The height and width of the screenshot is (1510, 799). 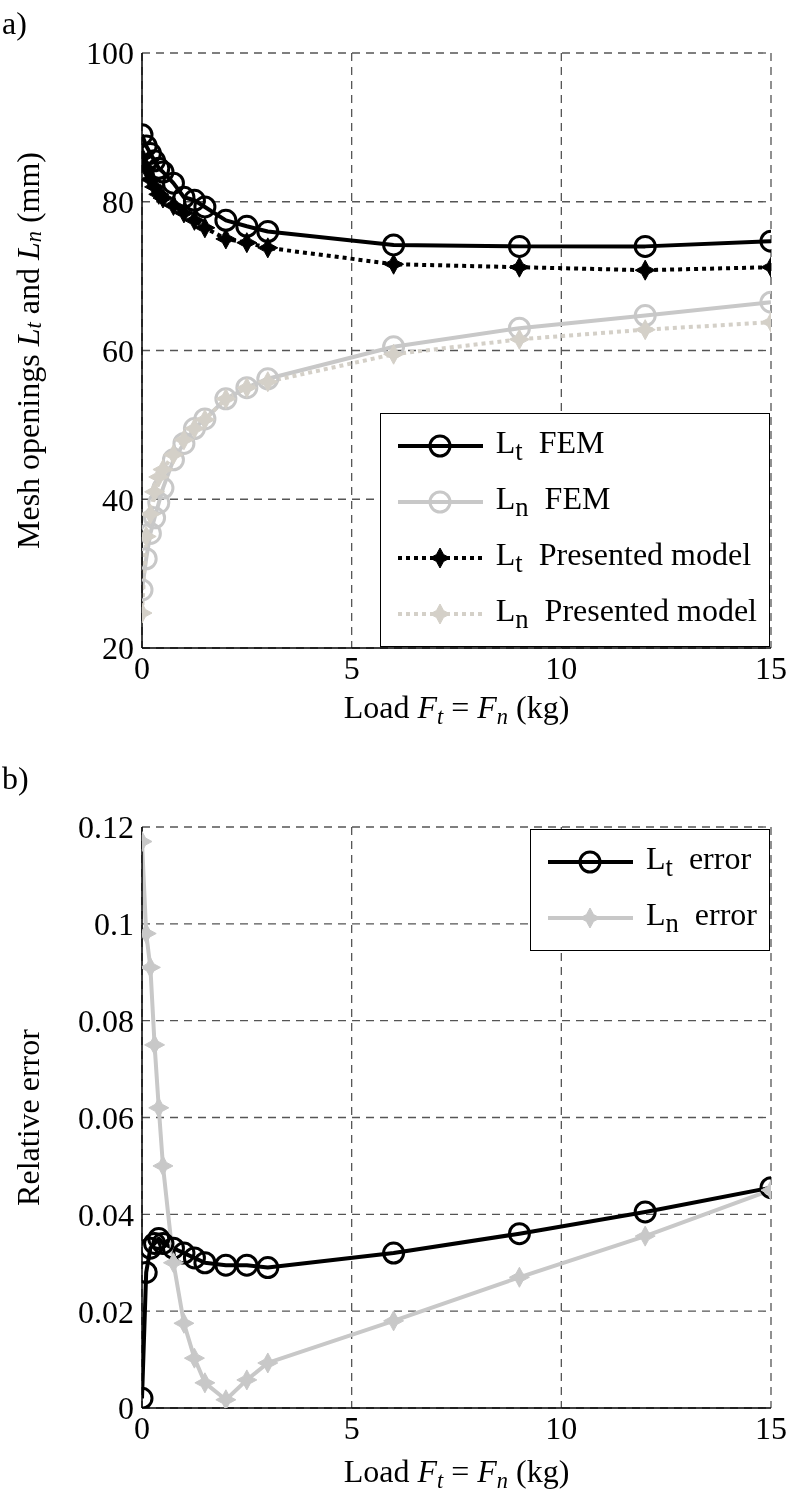 What do you see at coordinates (626, 614) in the screenshot?
I see `legend-label: L$_{n}$ Presented model` at bounding box center [626, 614].